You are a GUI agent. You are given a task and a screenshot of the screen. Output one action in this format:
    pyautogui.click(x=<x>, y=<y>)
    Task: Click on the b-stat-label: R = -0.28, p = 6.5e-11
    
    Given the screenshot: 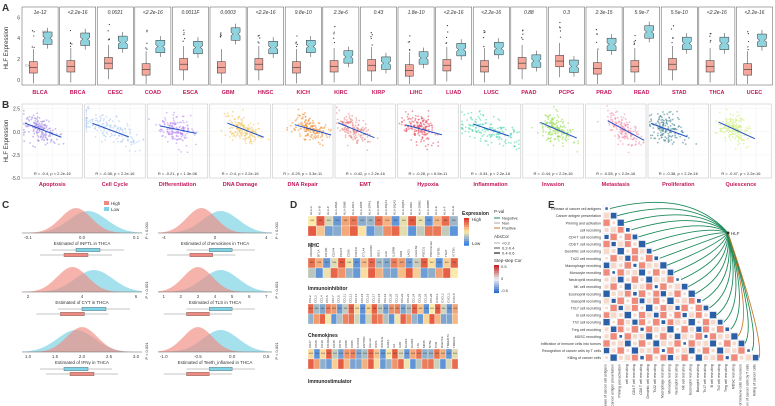 What is the action you would take?
    pyautogui.click(x=428, y=173)
    